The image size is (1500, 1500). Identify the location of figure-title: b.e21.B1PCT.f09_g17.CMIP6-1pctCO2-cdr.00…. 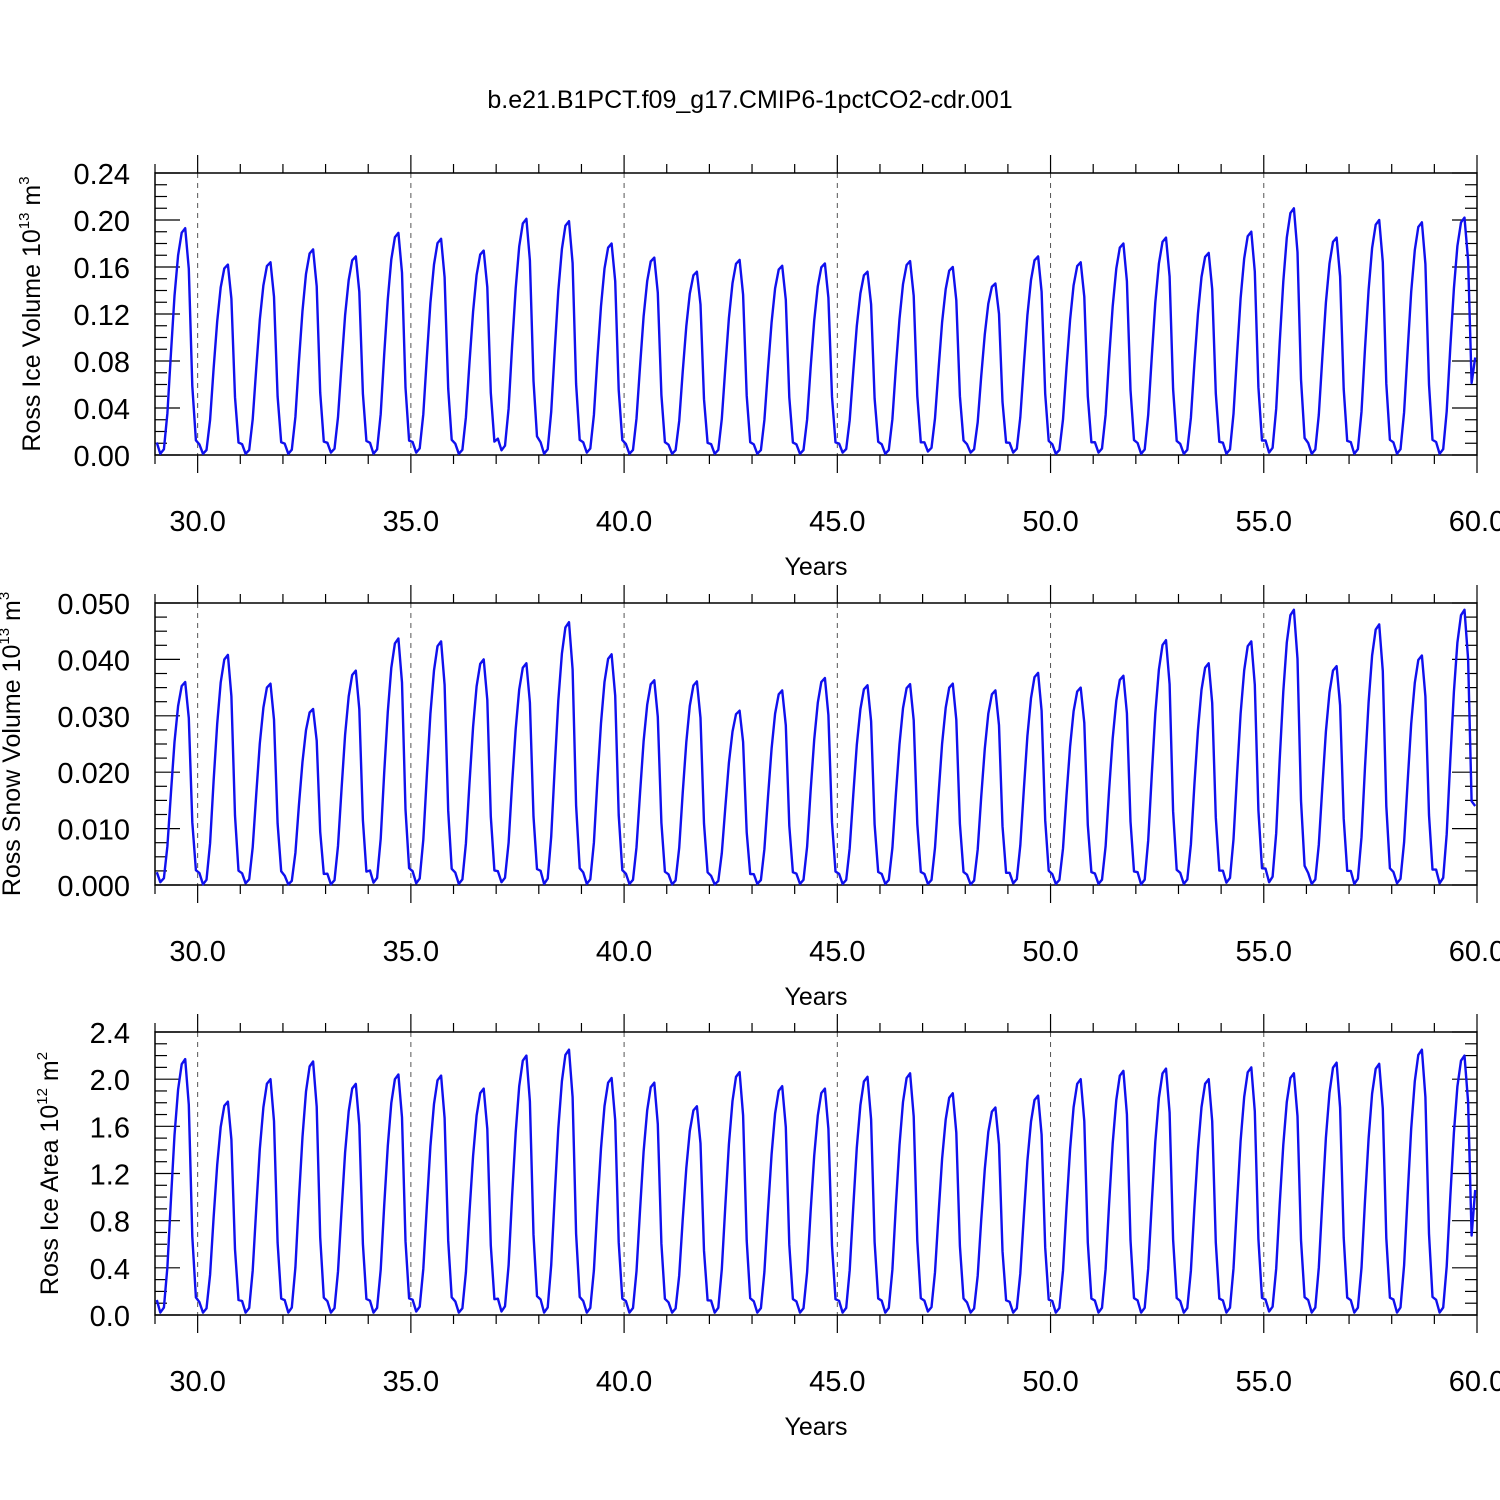
(749, 100).